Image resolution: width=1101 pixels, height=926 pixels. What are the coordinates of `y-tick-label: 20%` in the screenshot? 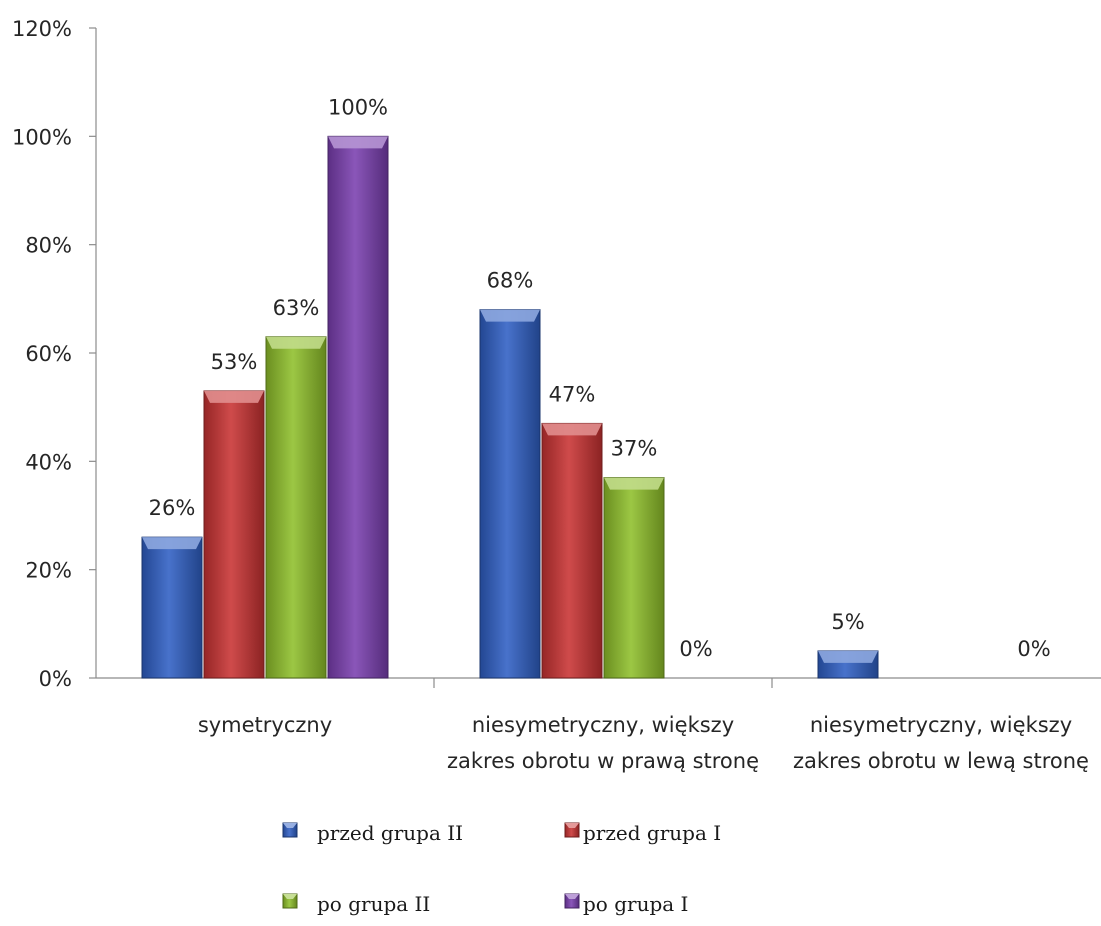 It's located at (48, 571).